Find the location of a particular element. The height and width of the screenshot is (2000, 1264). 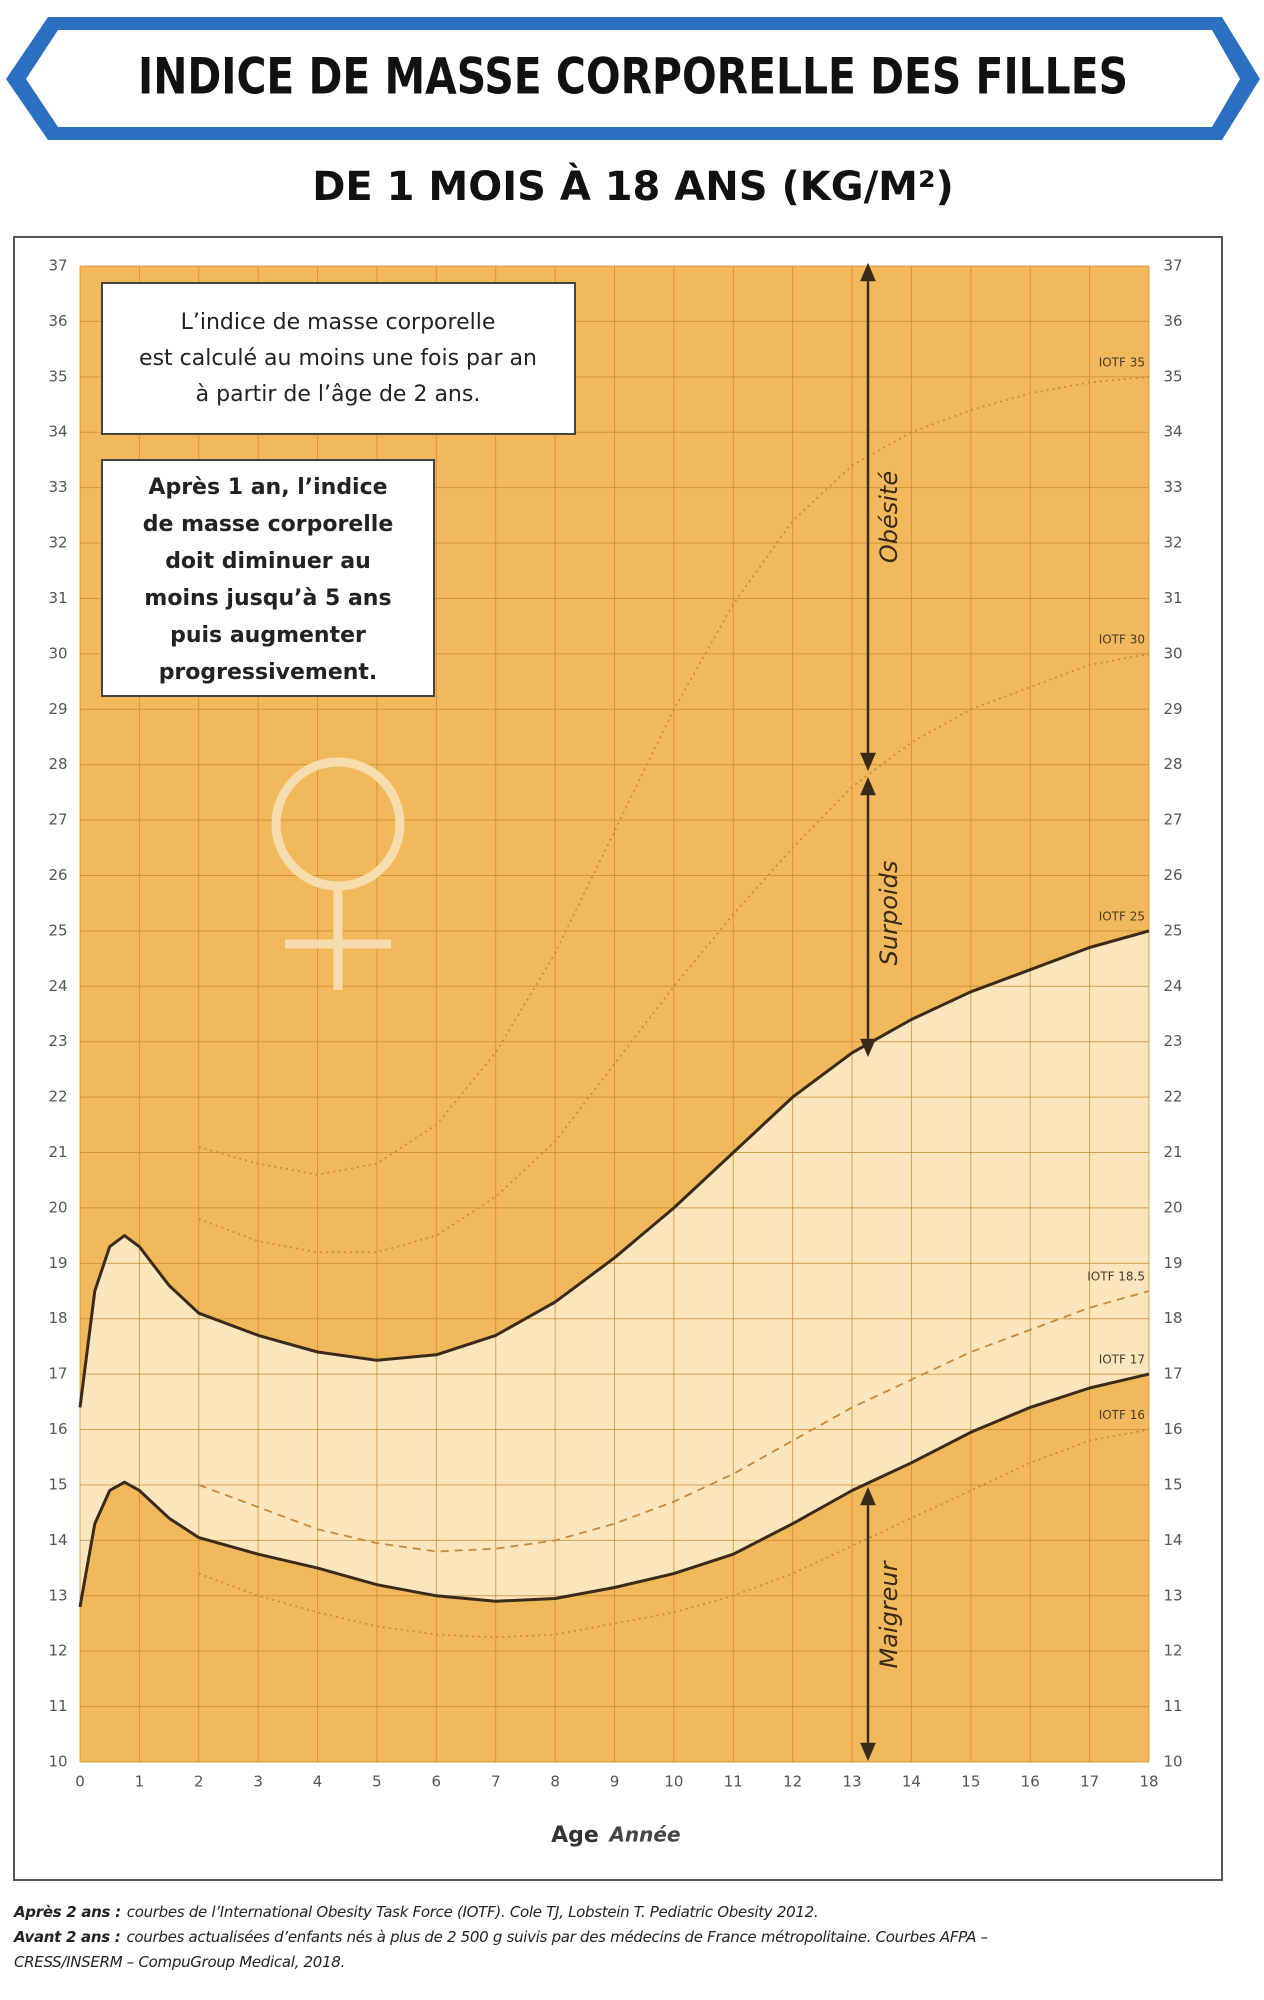

footnote-text: CRESS/INSERM – CompuGroup Medical, 2018. is located at coordinates (179, 1962).